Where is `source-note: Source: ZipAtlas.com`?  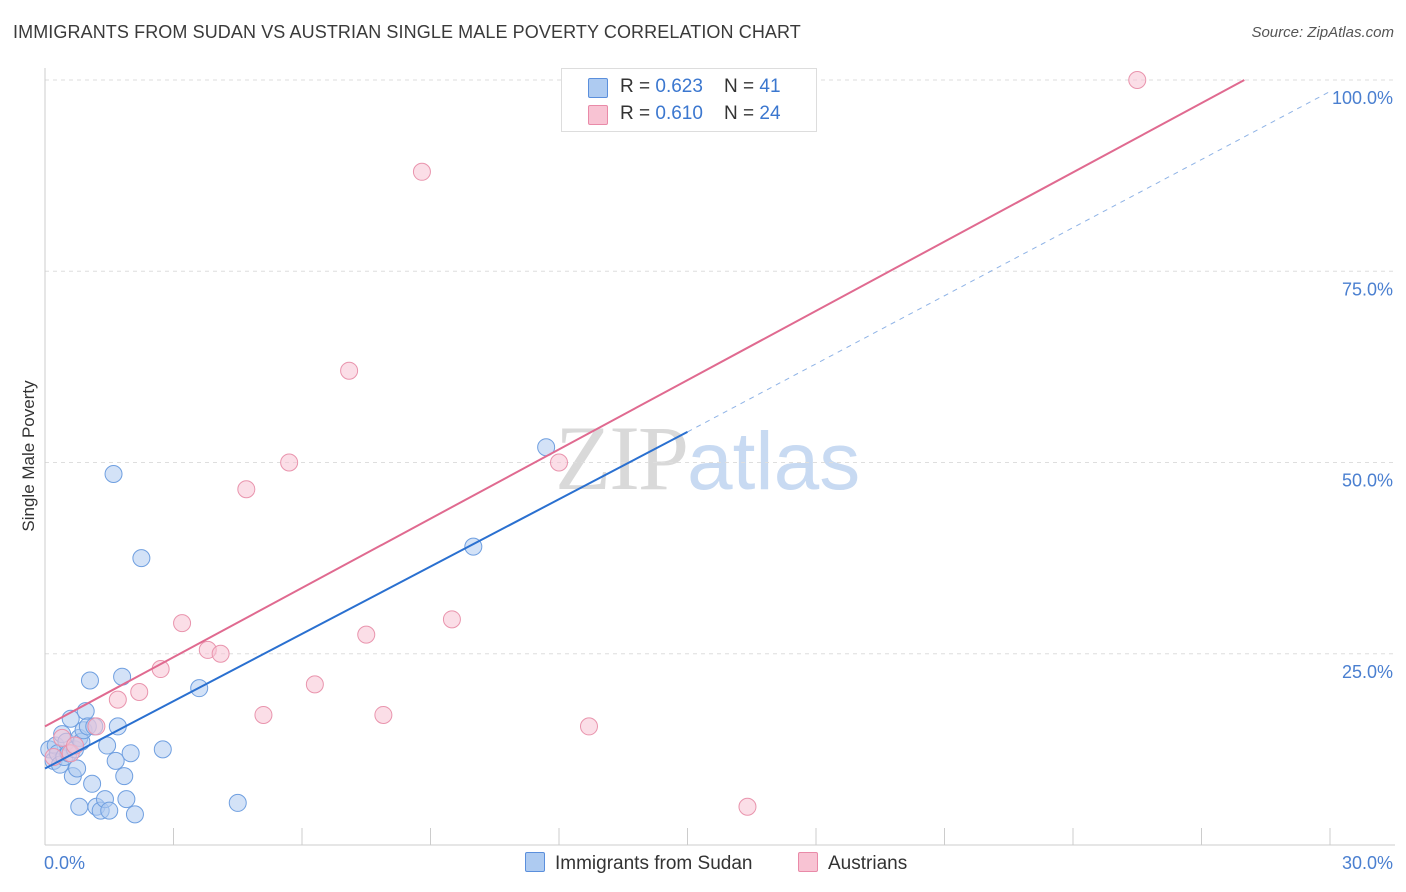
source-note: Source: ZipAtlas.com is located at coordinates (1322, 32).